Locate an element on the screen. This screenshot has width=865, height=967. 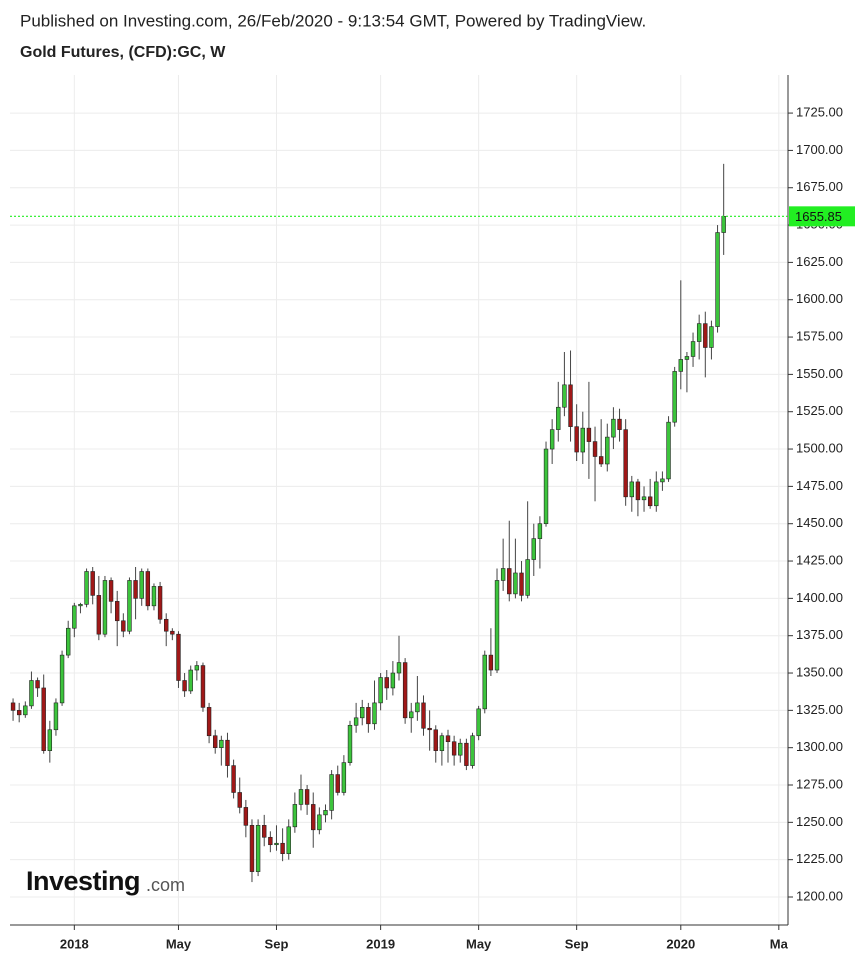
y-tick-label: 1600.00 is located at coordinates (819, 298).